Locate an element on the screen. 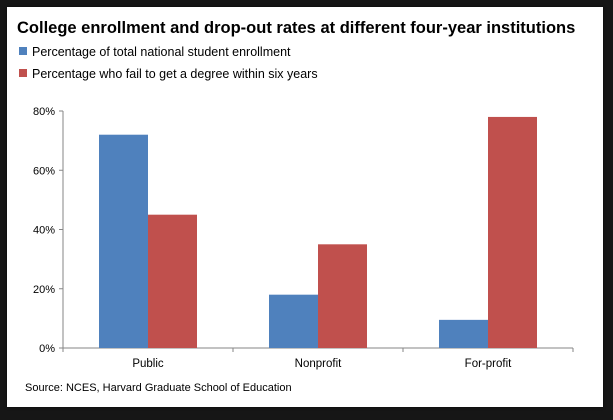 Image resolution: width=613 pixels, height=420 pixels. x-axis: Public Nonprofit For-profit is located at coordinates (318, 358).